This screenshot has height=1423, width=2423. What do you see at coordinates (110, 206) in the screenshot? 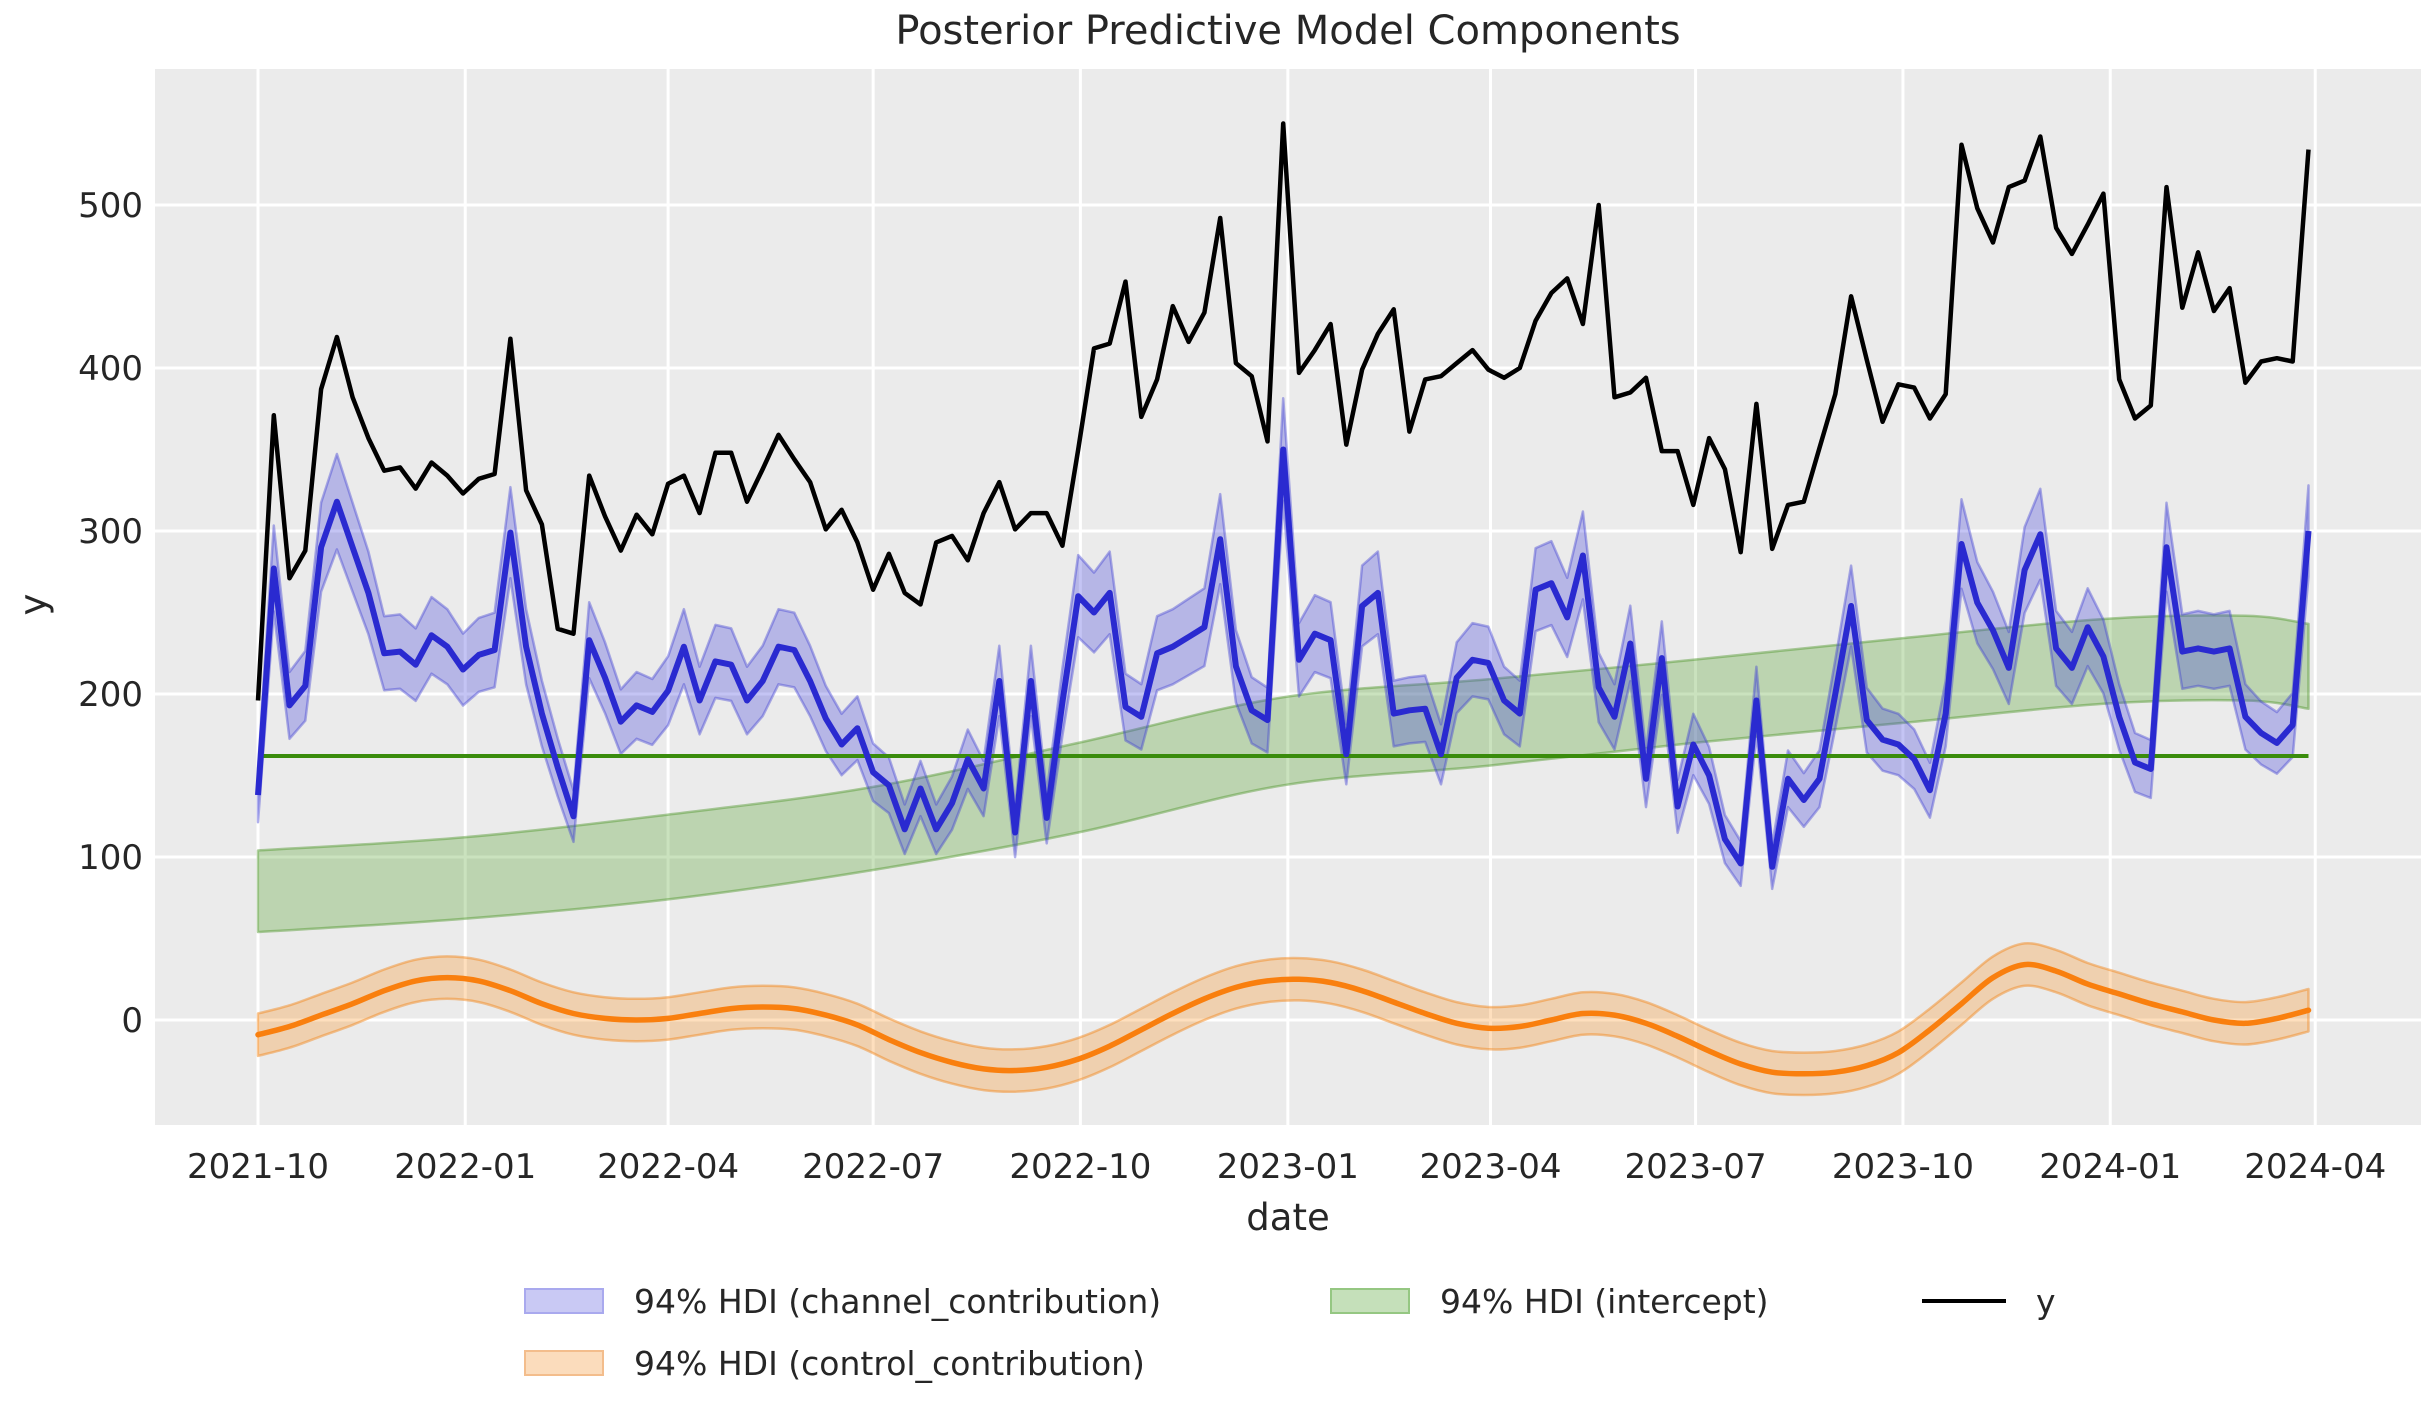
I see `y-tick-label: 500` at bounding box center [110, 206].